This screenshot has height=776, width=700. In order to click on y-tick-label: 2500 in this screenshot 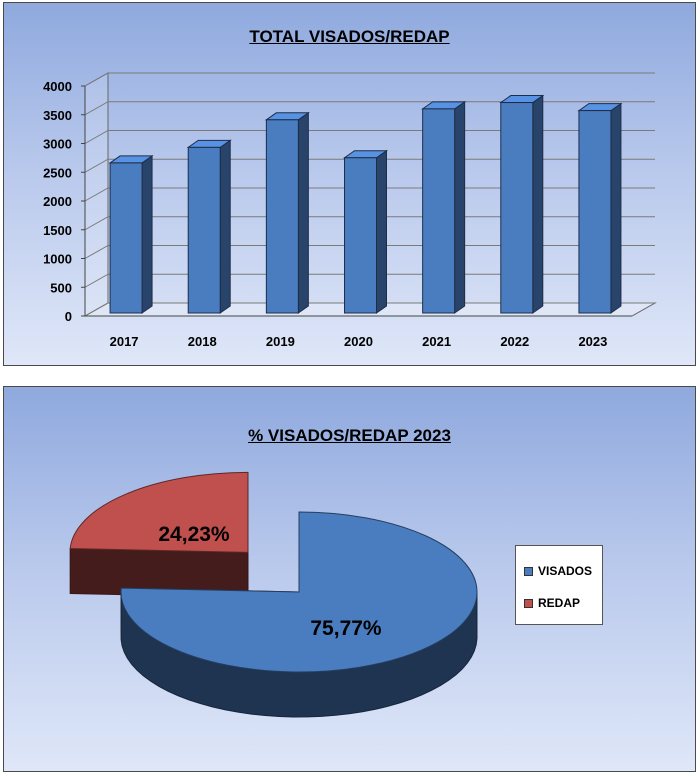, I will do `click(57, 172)`.